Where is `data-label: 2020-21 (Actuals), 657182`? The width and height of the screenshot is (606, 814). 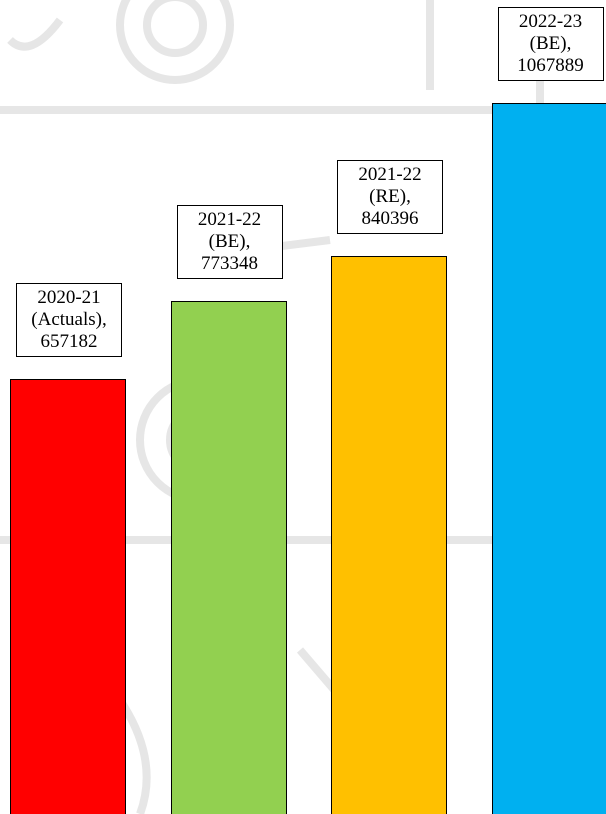 data-label: 2020-21 (Actuals), 657182 is located at coordinates (69, 319).